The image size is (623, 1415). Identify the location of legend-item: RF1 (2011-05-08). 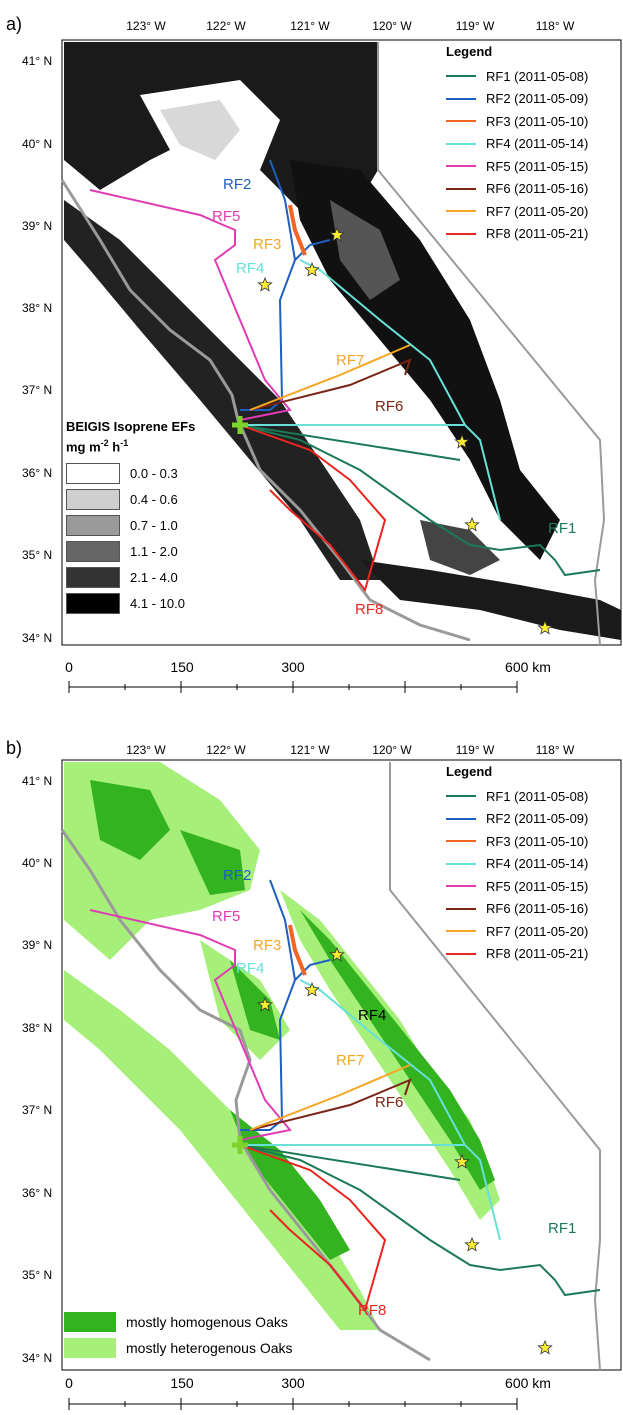
(517, 76).